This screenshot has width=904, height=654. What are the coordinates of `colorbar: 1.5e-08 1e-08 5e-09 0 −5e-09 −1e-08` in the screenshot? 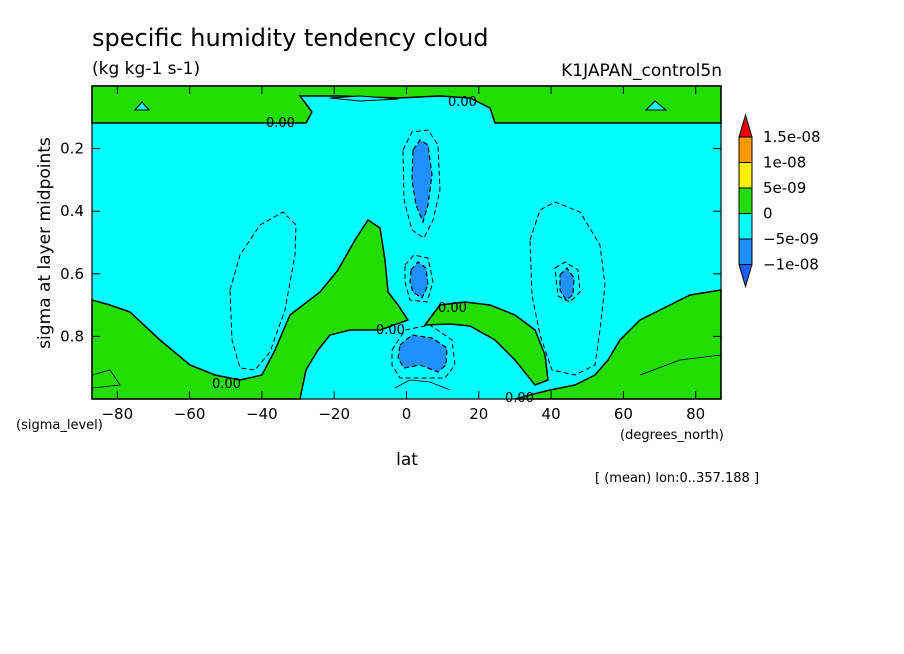 It's located at (779, 201).